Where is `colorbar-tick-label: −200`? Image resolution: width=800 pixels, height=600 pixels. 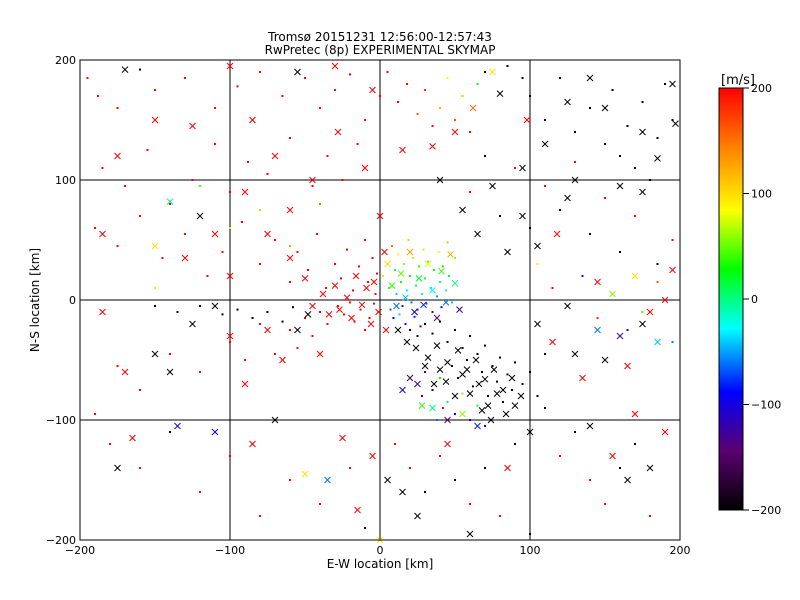
colorbar-tick-label: −200 is located at coordinates (766, 510).